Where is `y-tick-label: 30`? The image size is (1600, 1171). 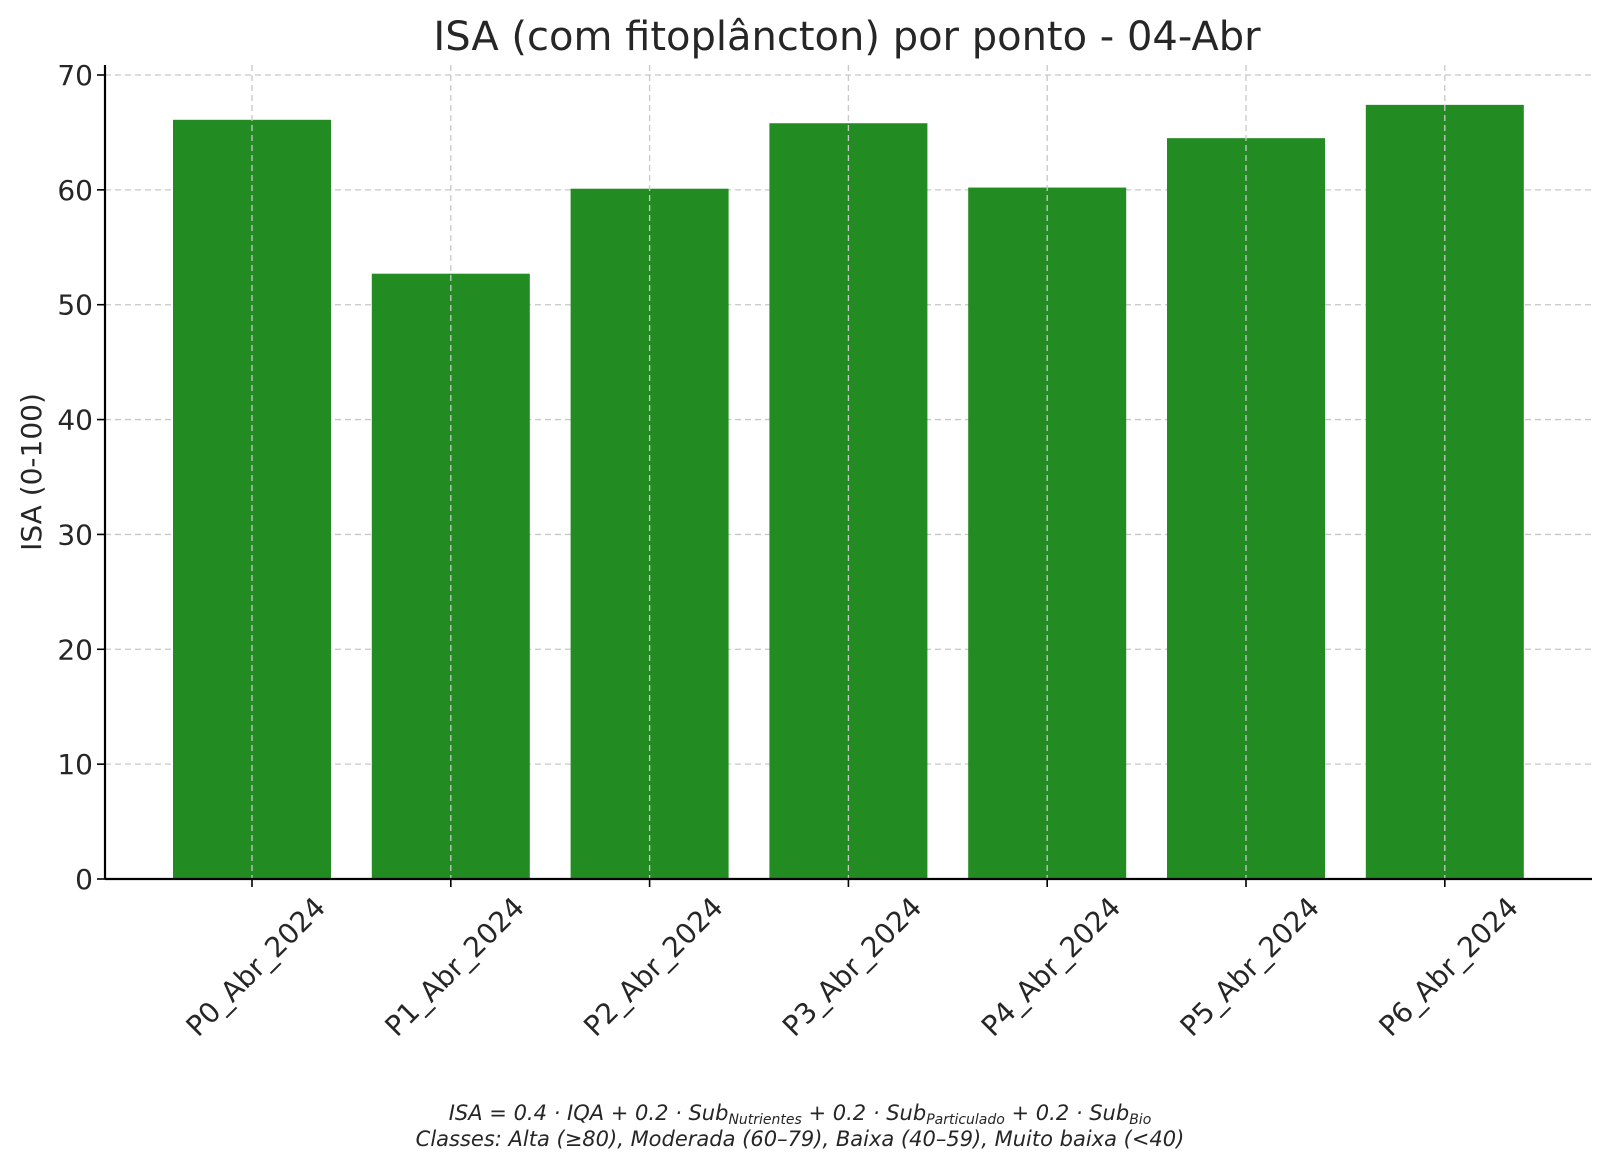 y-tick-label: 30 is located at coordinates (75, 534).